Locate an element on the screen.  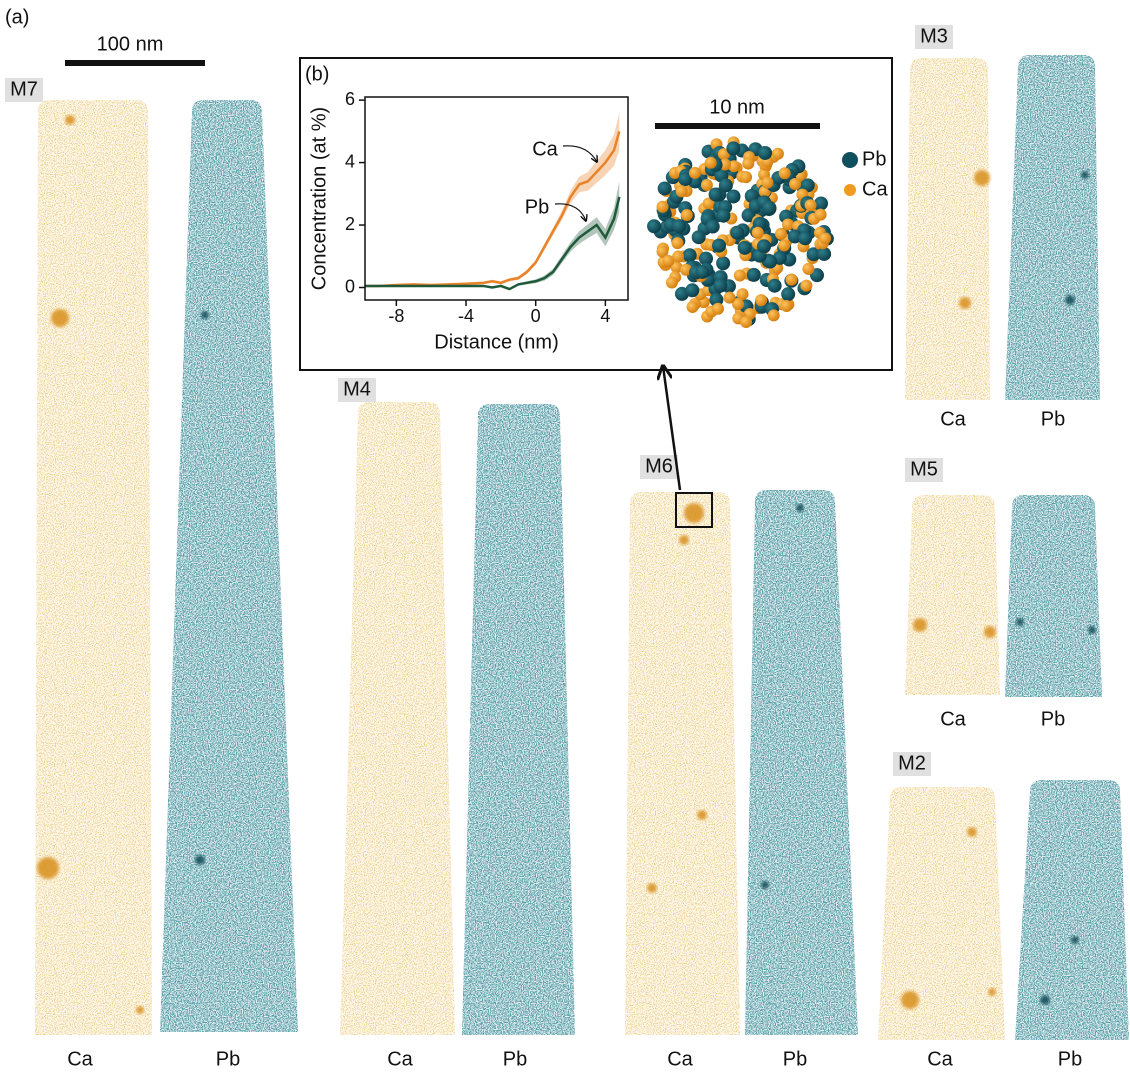
y-axis-label: Concentration (at %) is located at coordinates (319, 198).